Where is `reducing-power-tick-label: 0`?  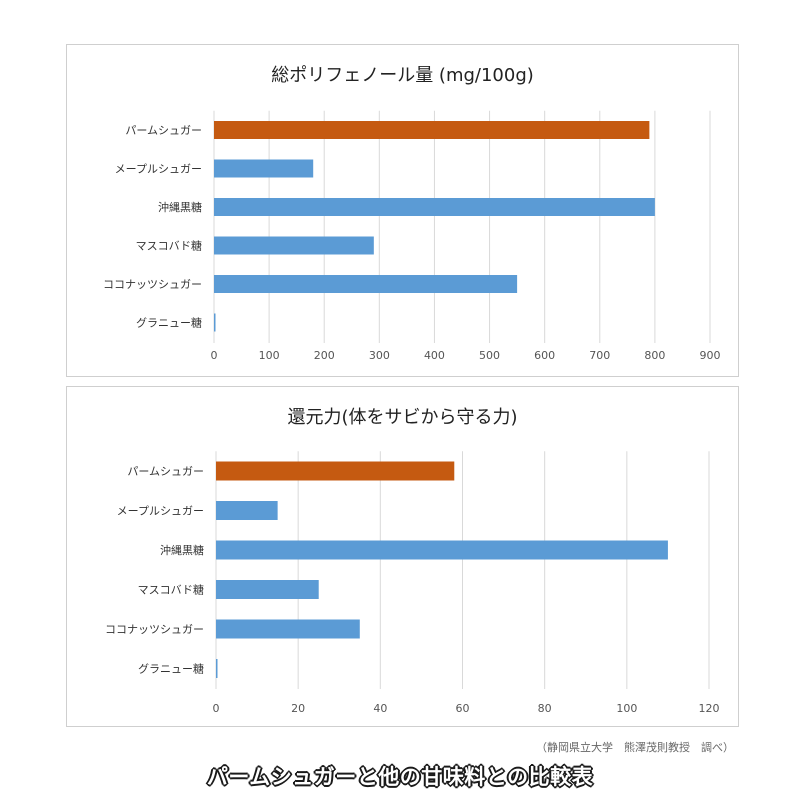
reducing-power-tick-label: 0 is located at coordinates (216, 708).